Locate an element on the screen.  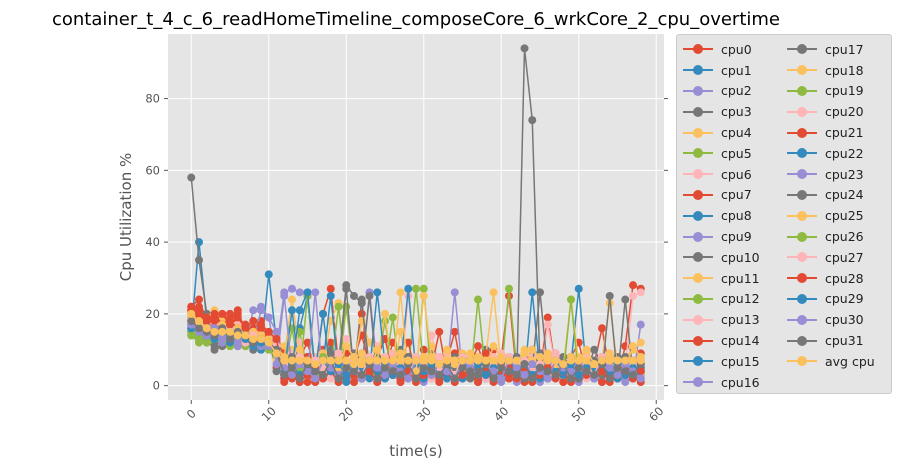
legend-label: cpu3 is located at coordinates (736, 112).